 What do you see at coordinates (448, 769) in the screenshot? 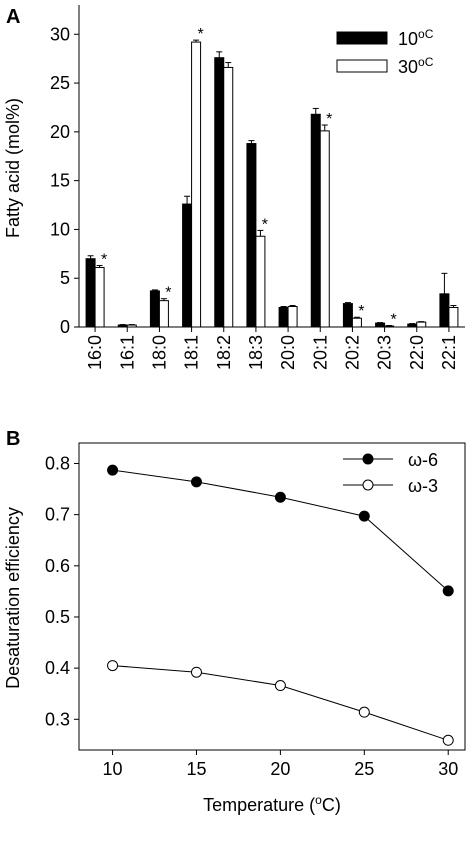
I see `x-tick-label: 30` at bounding box center [448, 769].